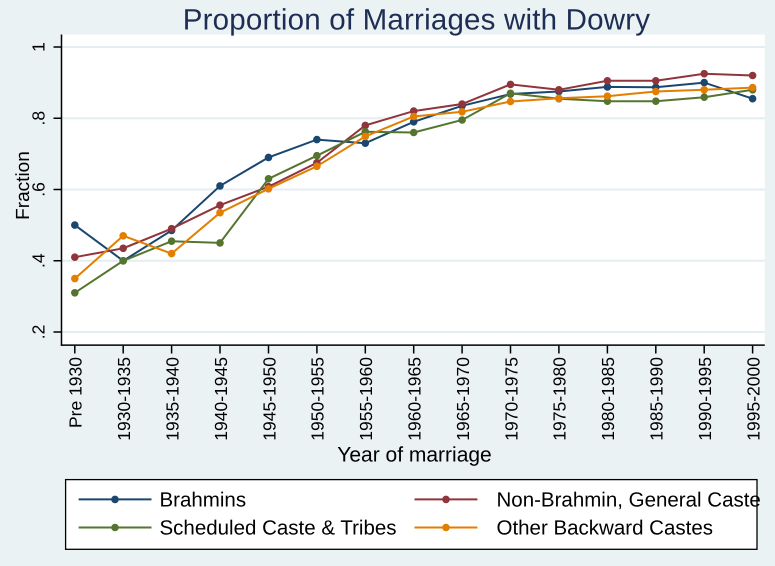 The image size is (775, 566). What do you see at coordinates (463, 399) in the screenshot?
I see `svg-text: 1965-1970` at bounding box center [463, 399].